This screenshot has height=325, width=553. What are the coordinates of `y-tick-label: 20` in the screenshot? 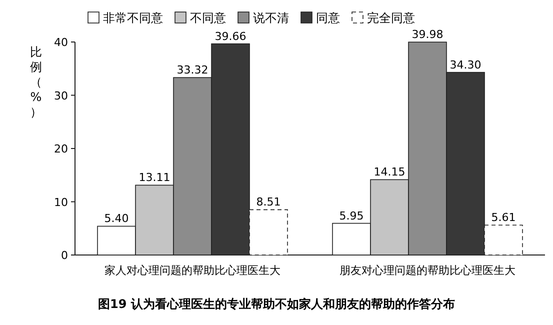 It's located at (61, 149).